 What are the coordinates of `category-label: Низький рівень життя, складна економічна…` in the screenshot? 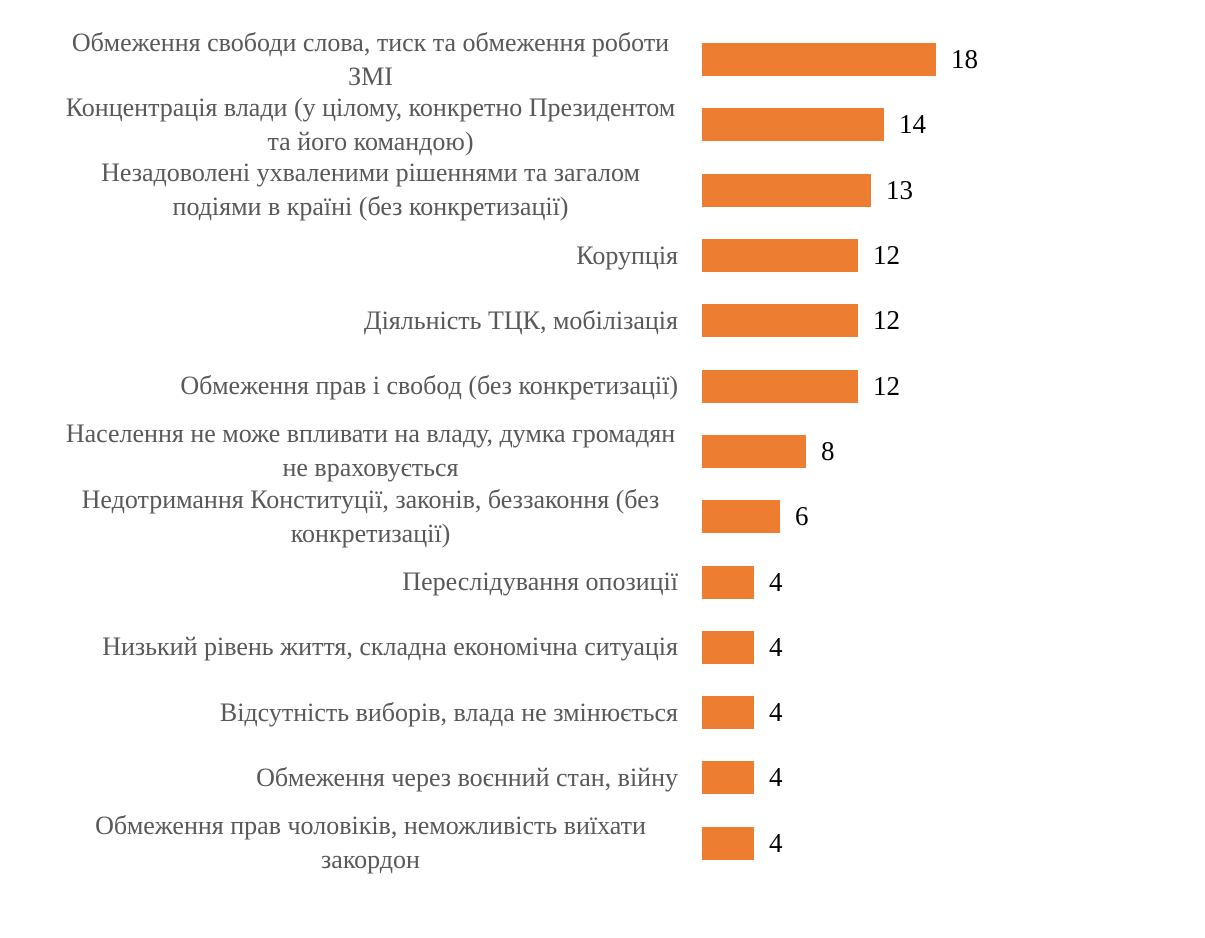 It's located at (390, 647).